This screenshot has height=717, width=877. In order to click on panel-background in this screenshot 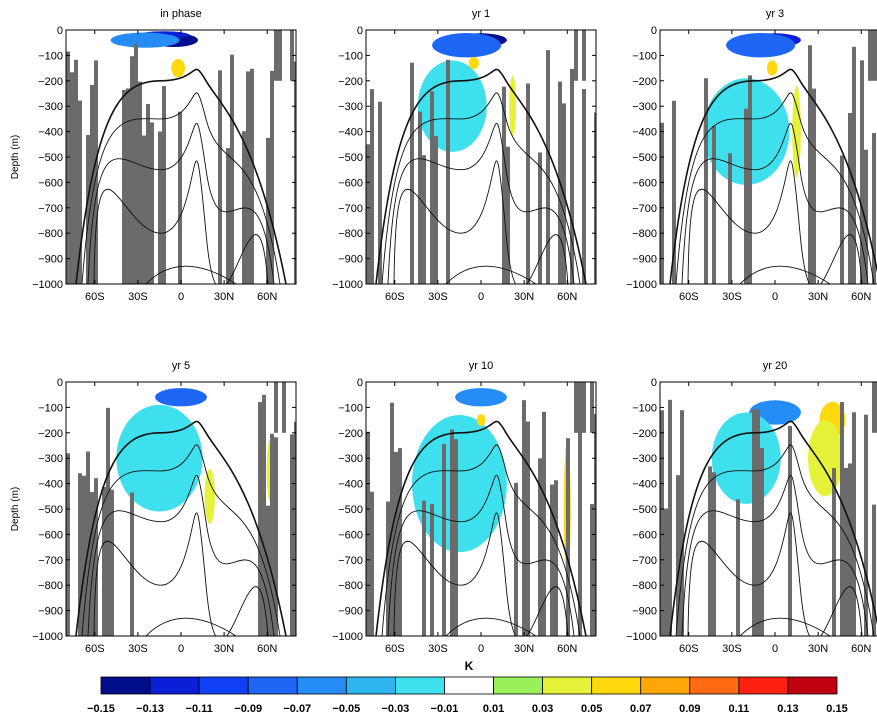, I will do `click(481, 157)`.